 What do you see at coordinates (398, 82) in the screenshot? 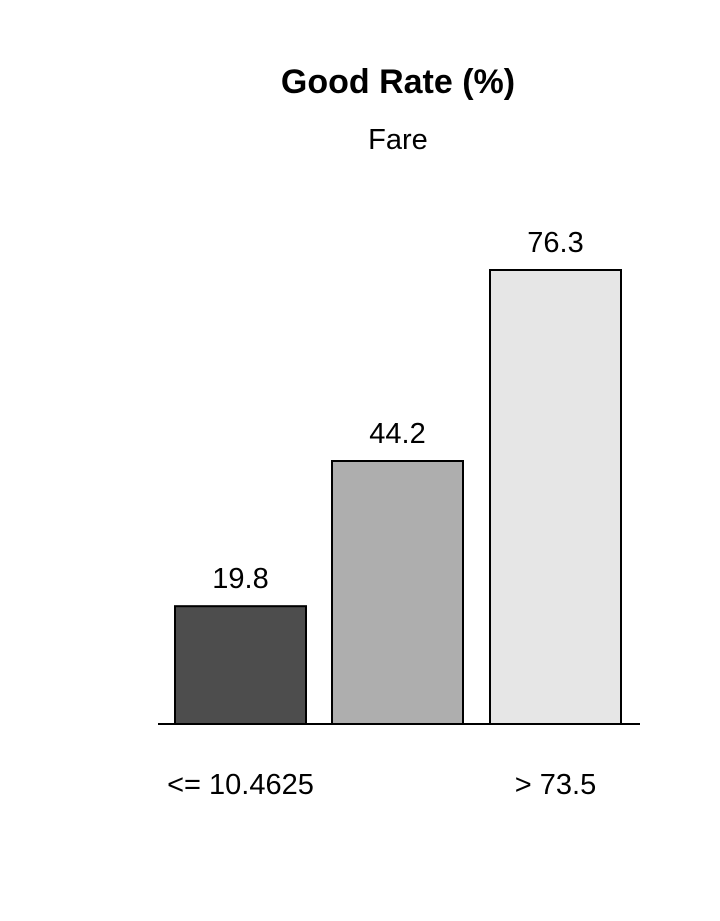
I see `chart-title: Good Rate (%)` at bounding box center [398, 82].